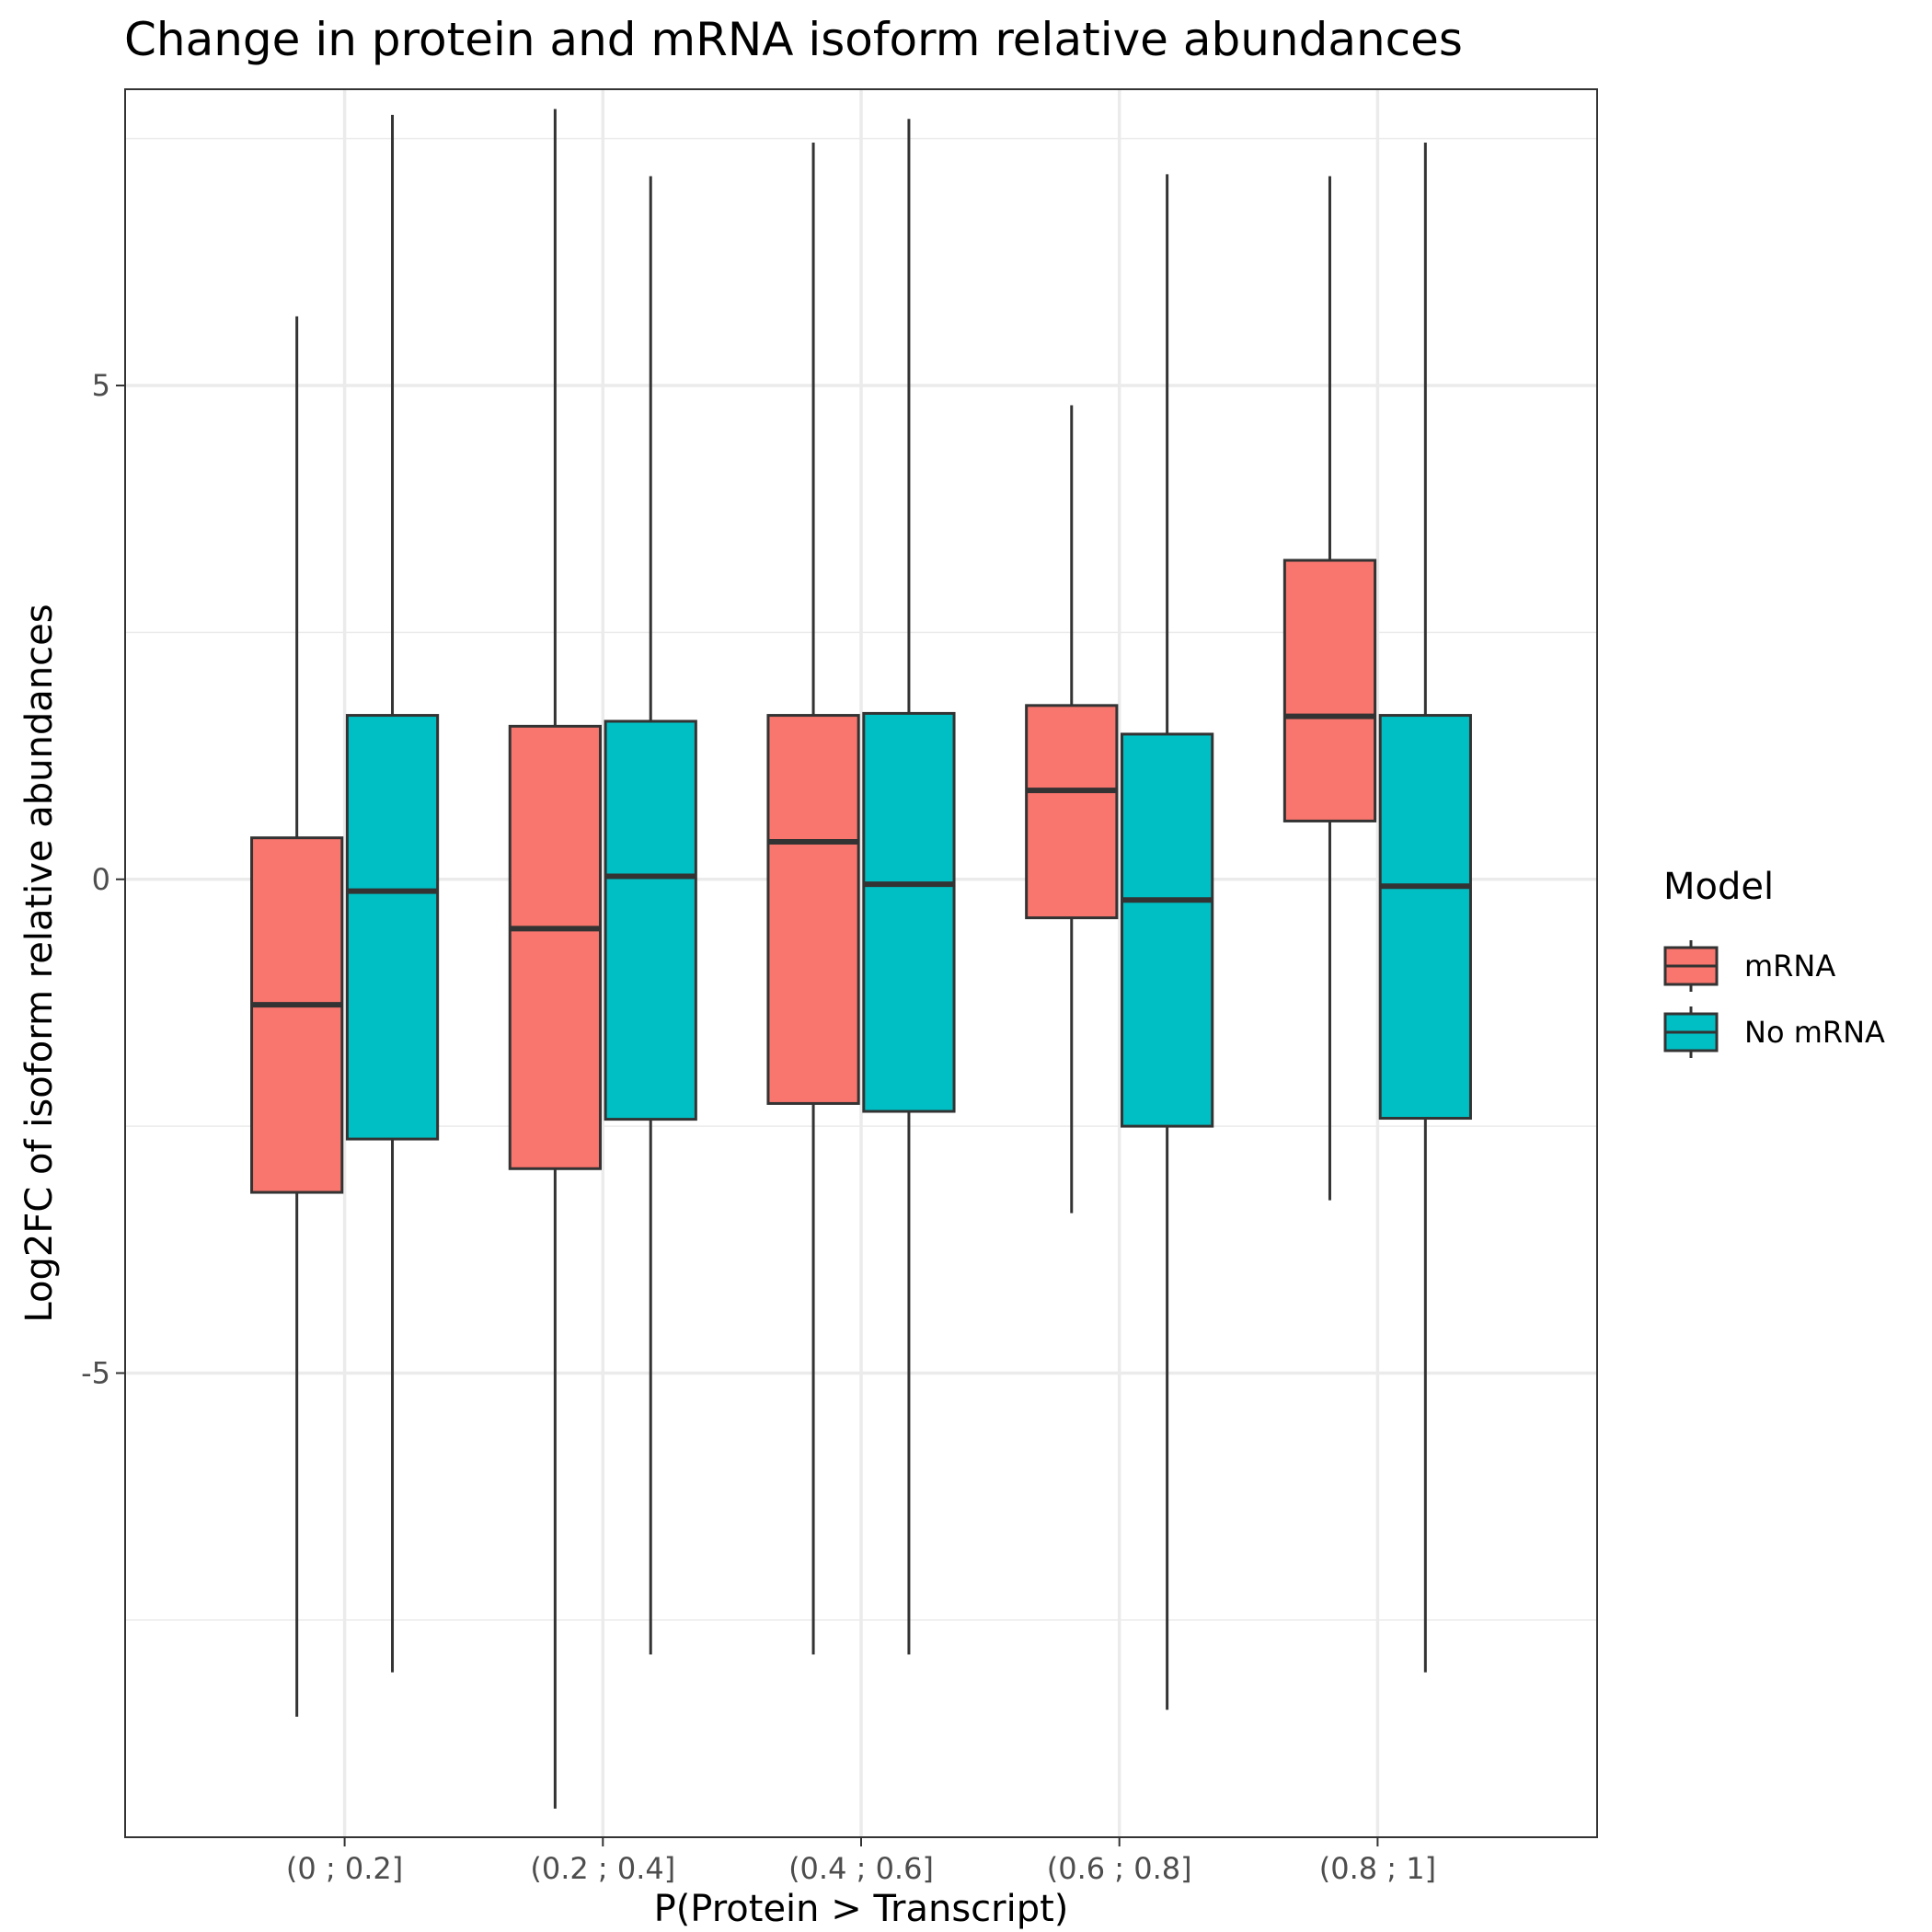  I want to click on y-axis: 5 0 -5, so click(103, 879).